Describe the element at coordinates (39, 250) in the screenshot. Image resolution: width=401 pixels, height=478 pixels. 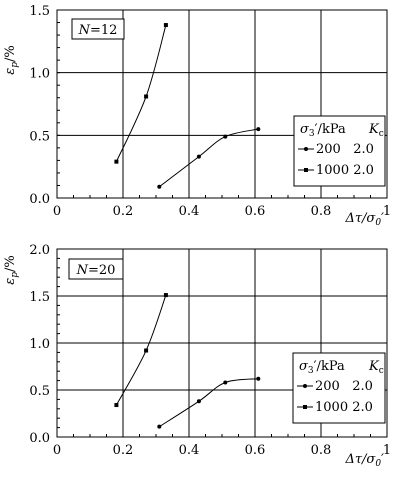
I see `y-tick-label: 2.0` at that location.